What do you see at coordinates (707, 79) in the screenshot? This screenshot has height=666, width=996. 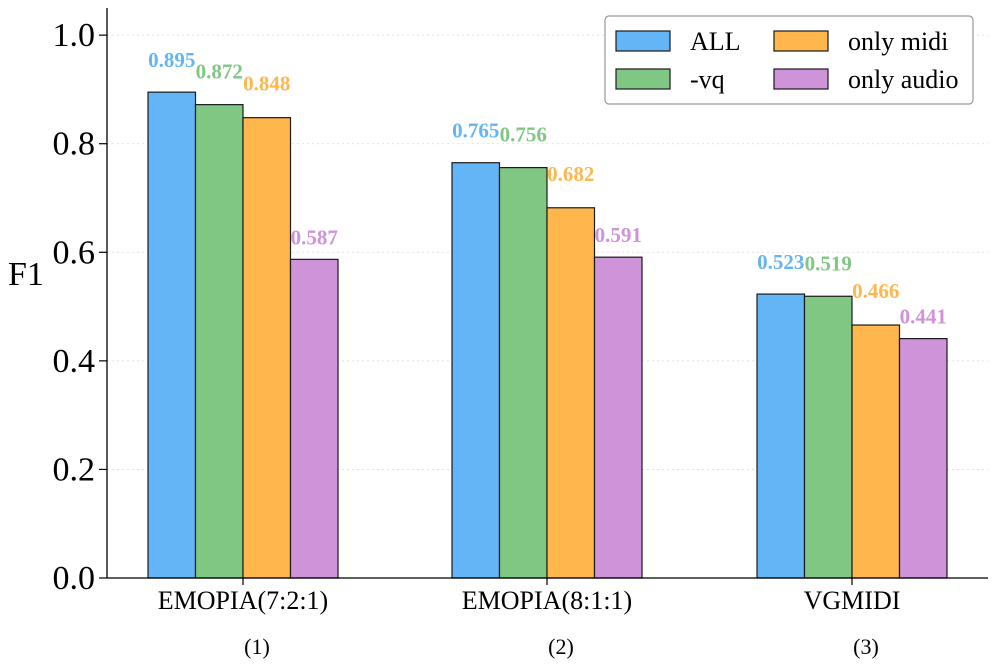 I see `legend-label: -vq` at bounding box center [707, 79].